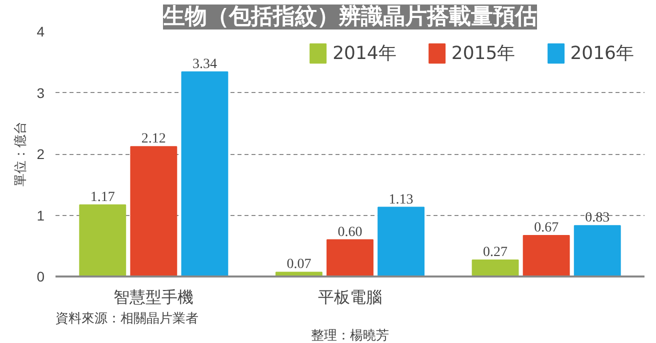  What do you see at coordinates (127, 319) in the screenshot?
I see `source-note: 資料來源：相關晶片業者` at bounding box center [127, 319].